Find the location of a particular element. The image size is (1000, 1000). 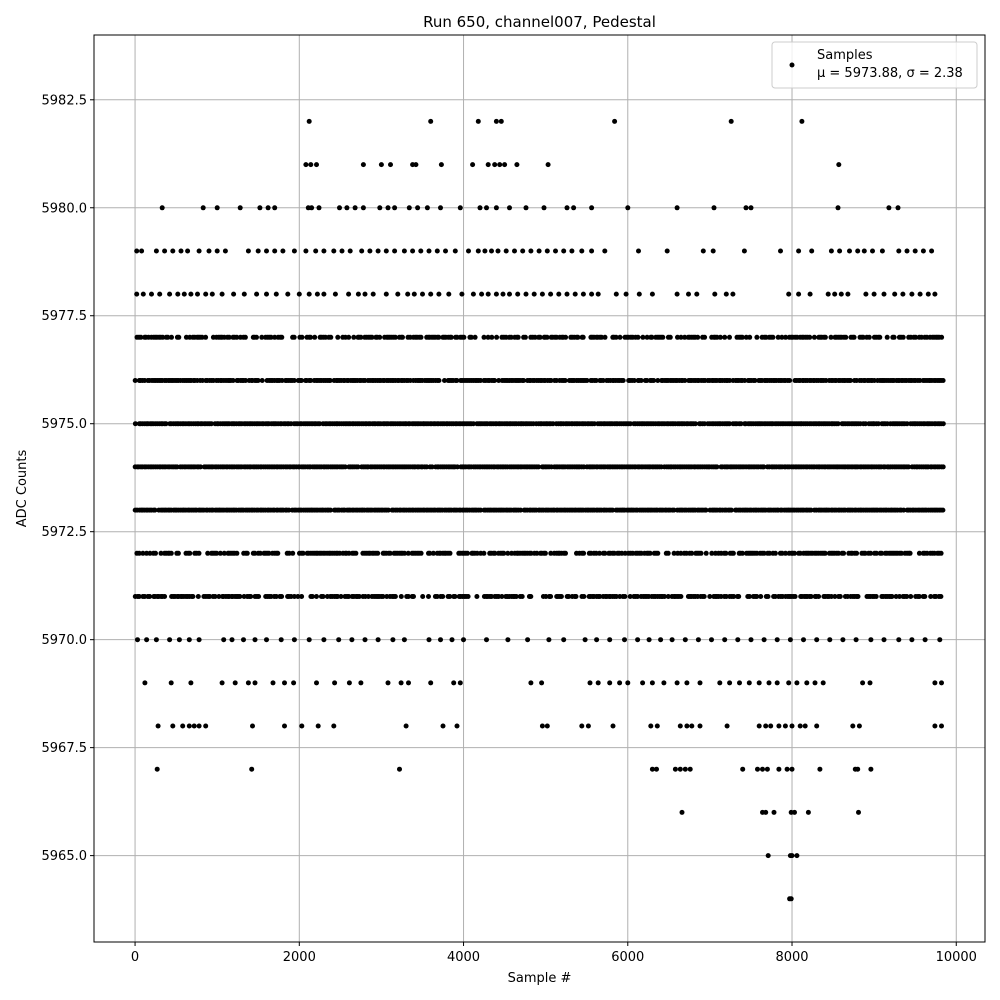

y-tick-label: 5982.5 is located at coordinates (65, 100).